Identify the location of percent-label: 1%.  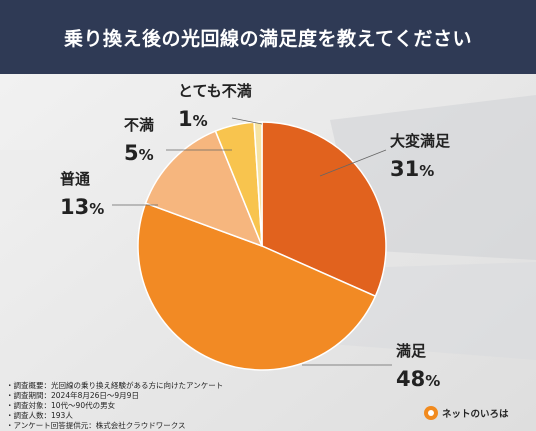
(193, 119).